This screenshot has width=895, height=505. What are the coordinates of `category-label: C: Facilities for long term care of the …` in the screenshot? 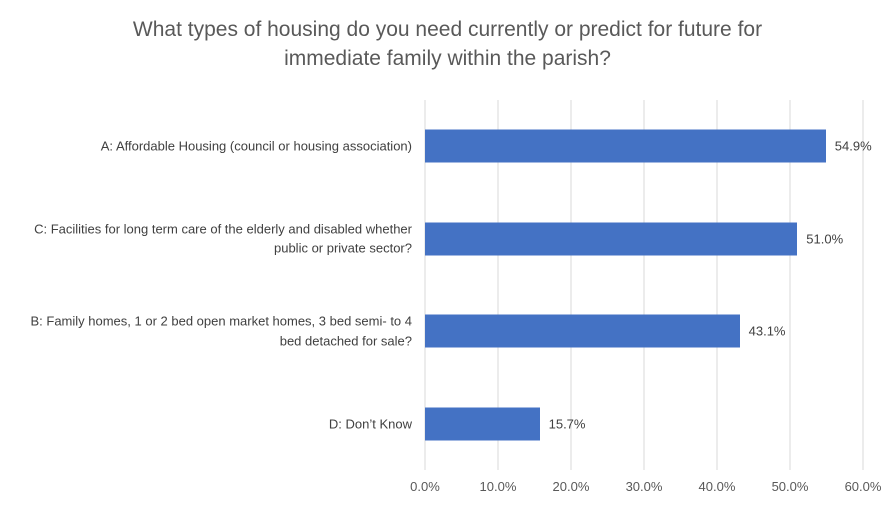 It's located at (223, 238).